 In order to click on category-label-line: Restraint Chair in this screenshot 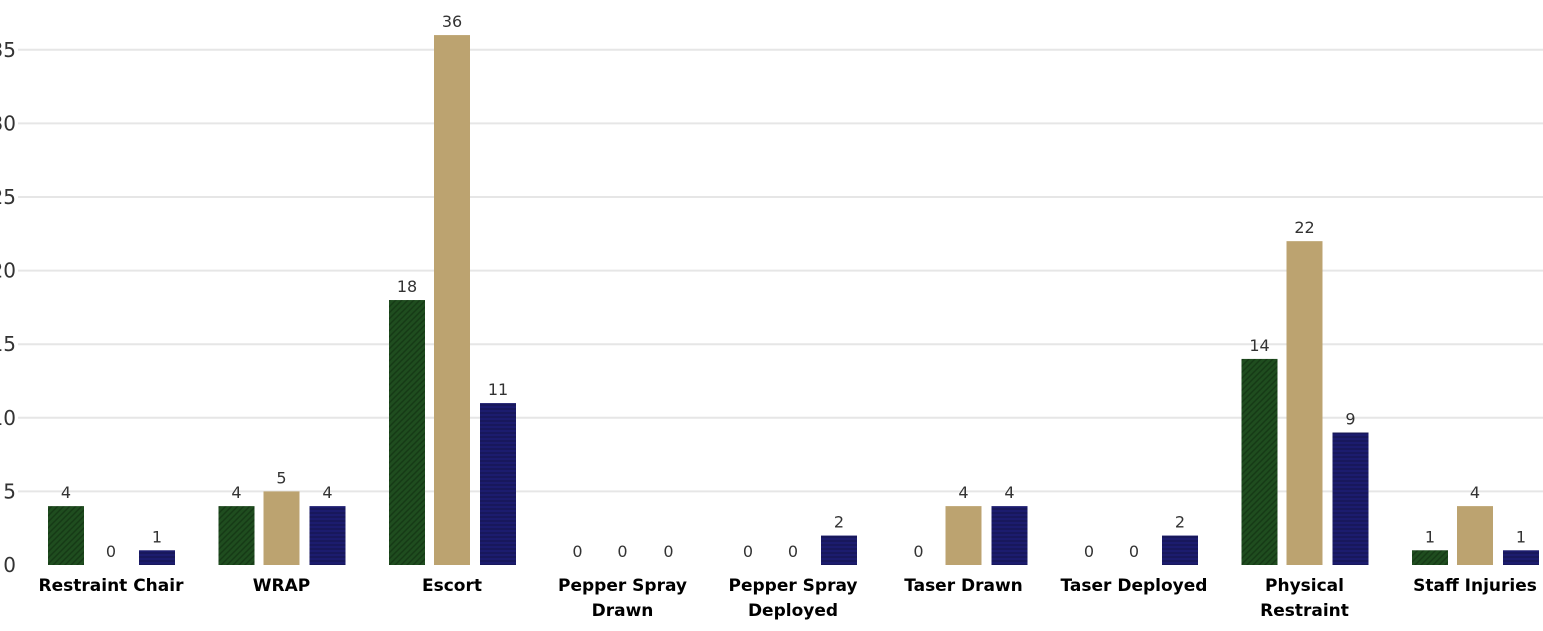, I will do `click(112, 586)`.